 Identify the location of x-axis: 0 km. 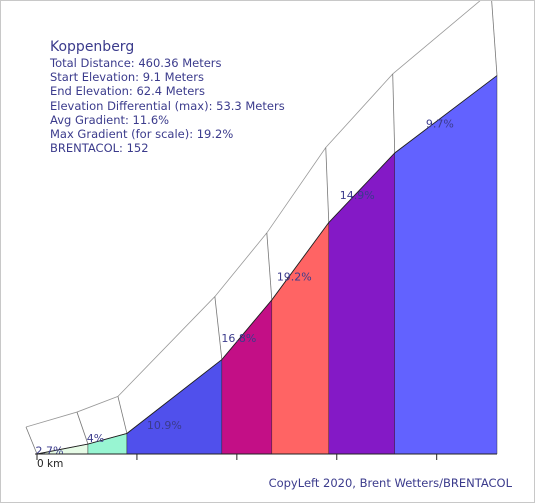
(266, 461).